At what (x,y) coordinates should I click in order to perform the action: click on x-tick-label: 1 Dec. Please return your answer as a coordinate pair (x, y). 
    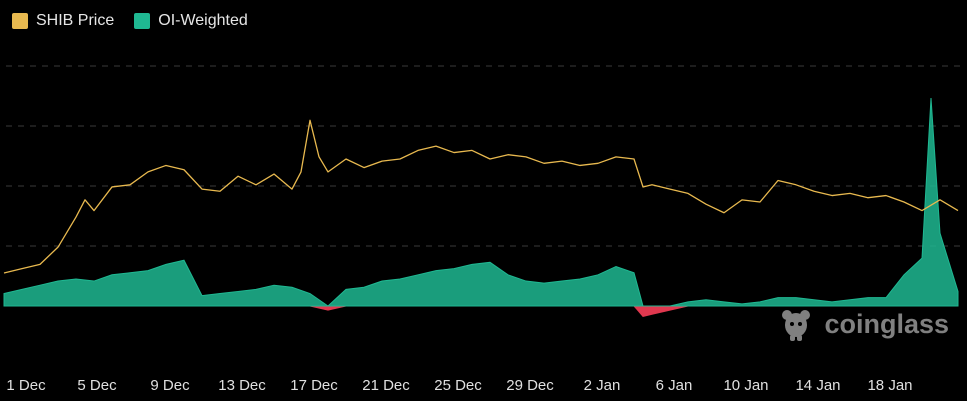
    Looking at the image, I should click on (26, 385).